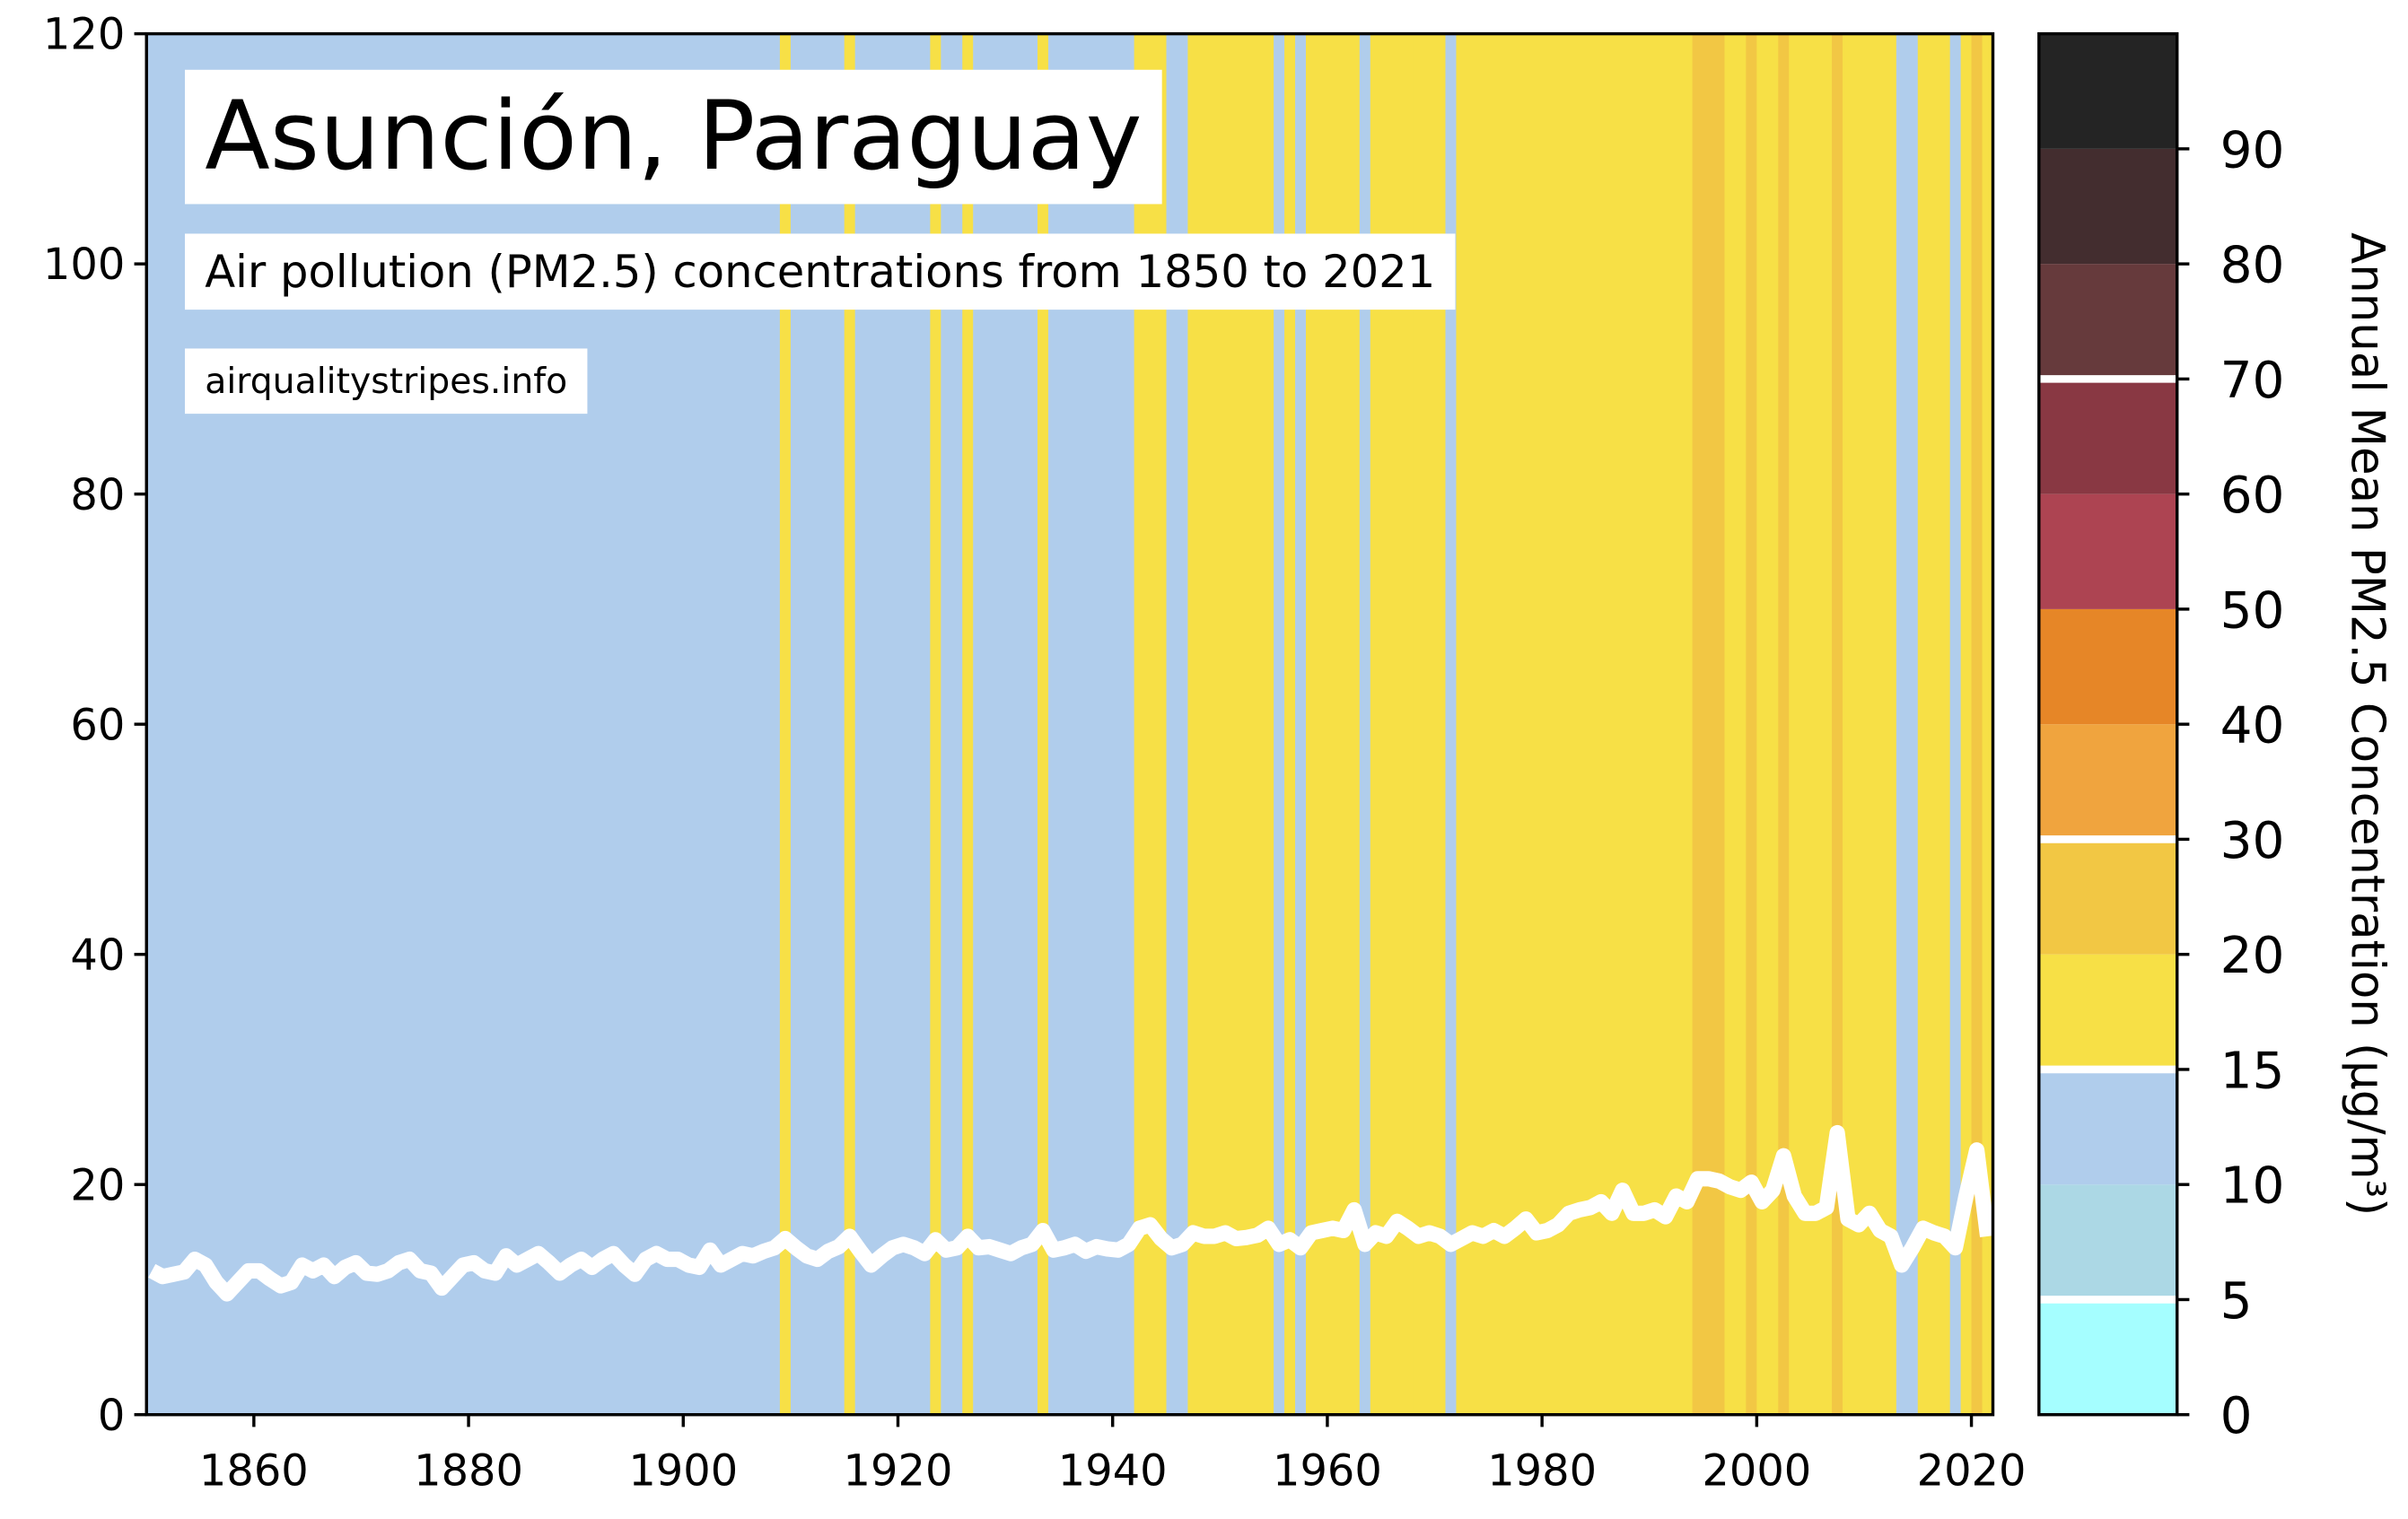  Describe the element at coordinates (2252, 150) in the screenshot. I see `colorbar-tick-label: 90` at that location.